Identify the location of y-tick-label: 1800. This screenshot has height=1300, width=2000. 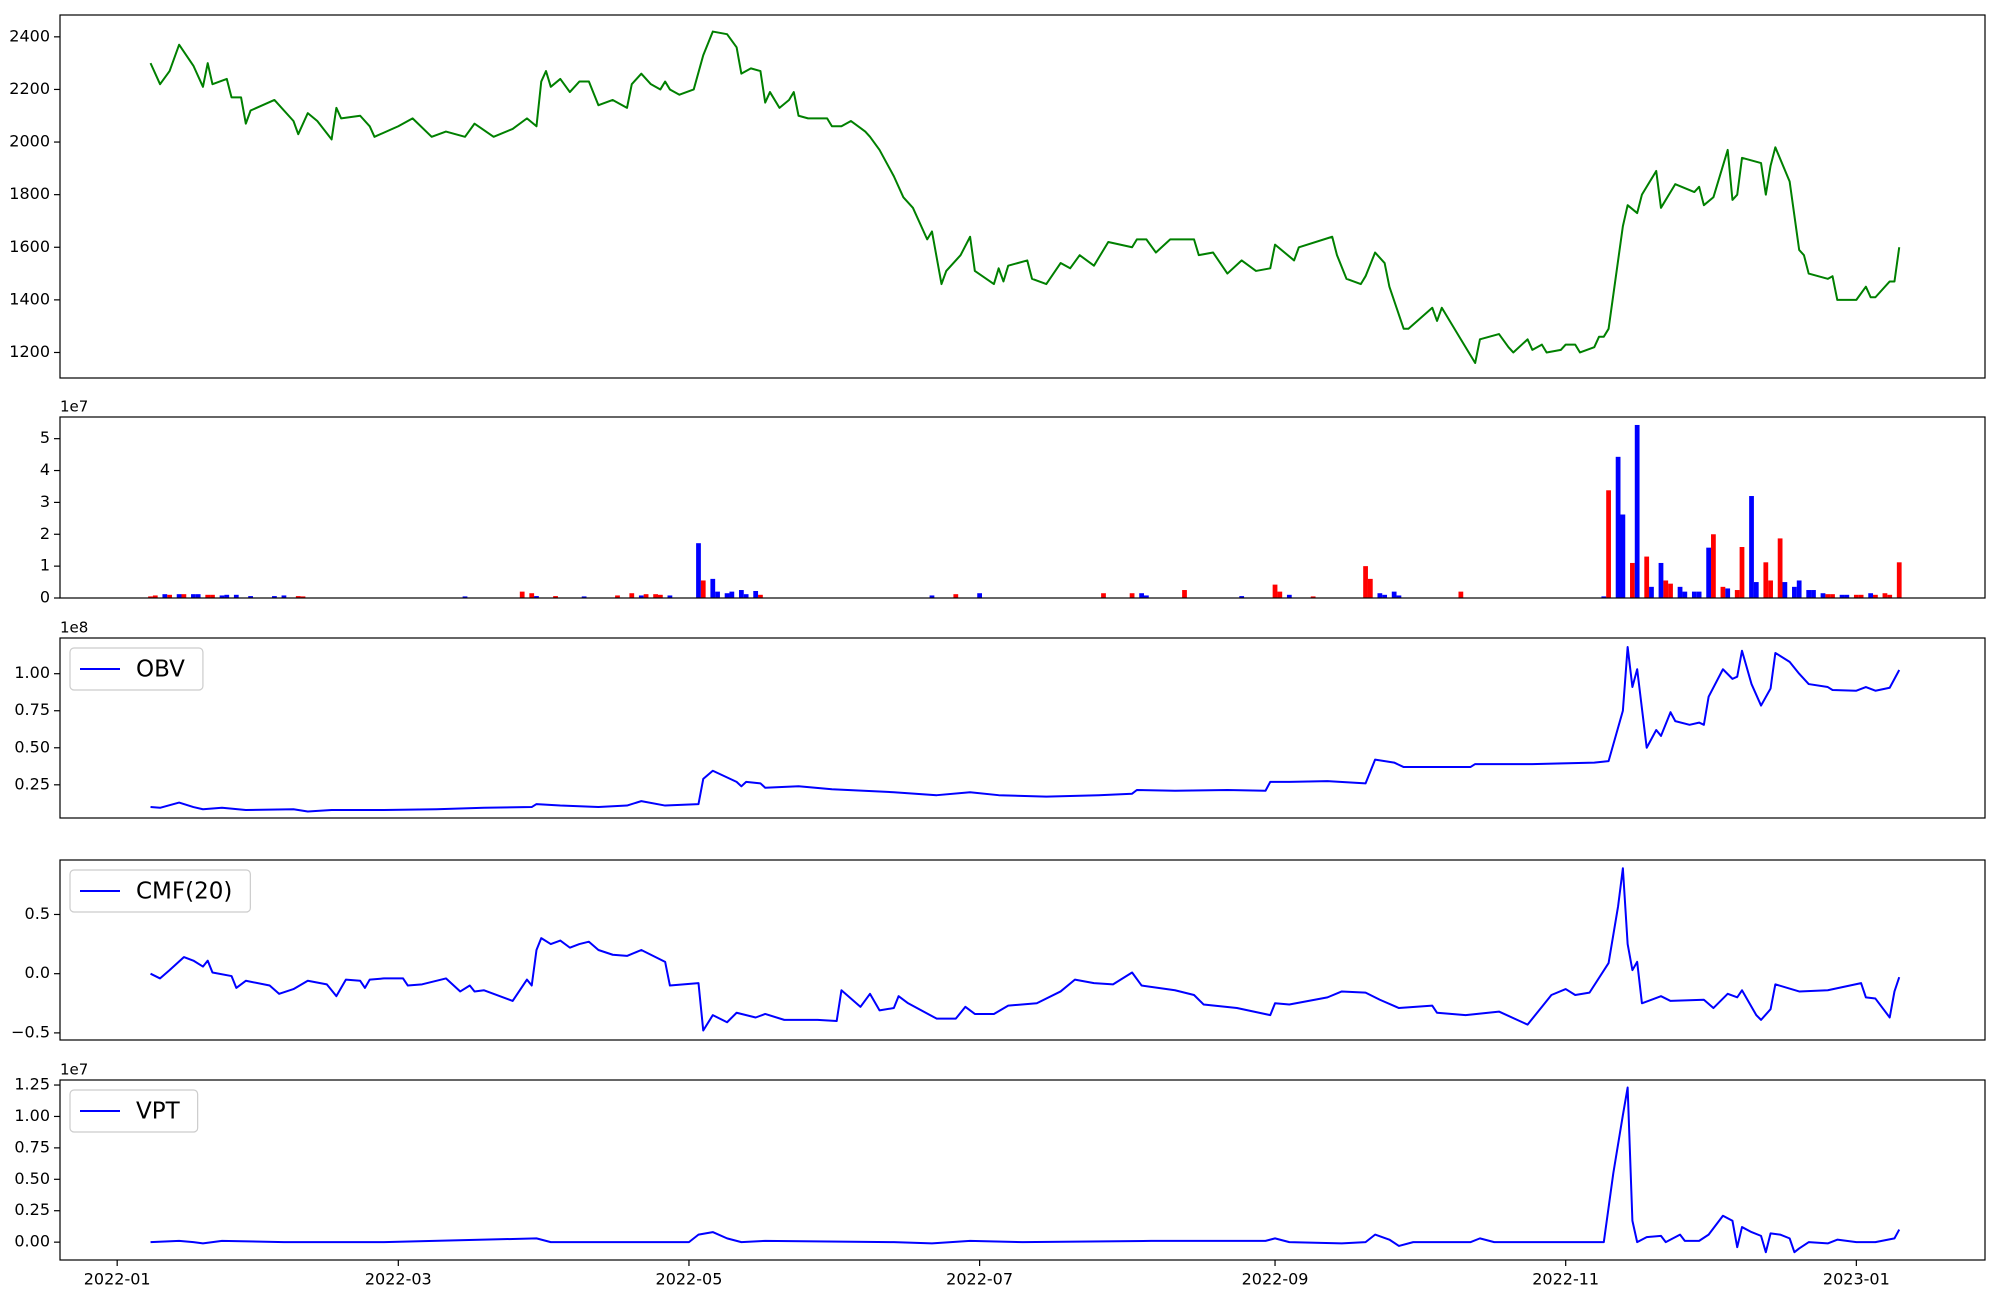
(29, 193).